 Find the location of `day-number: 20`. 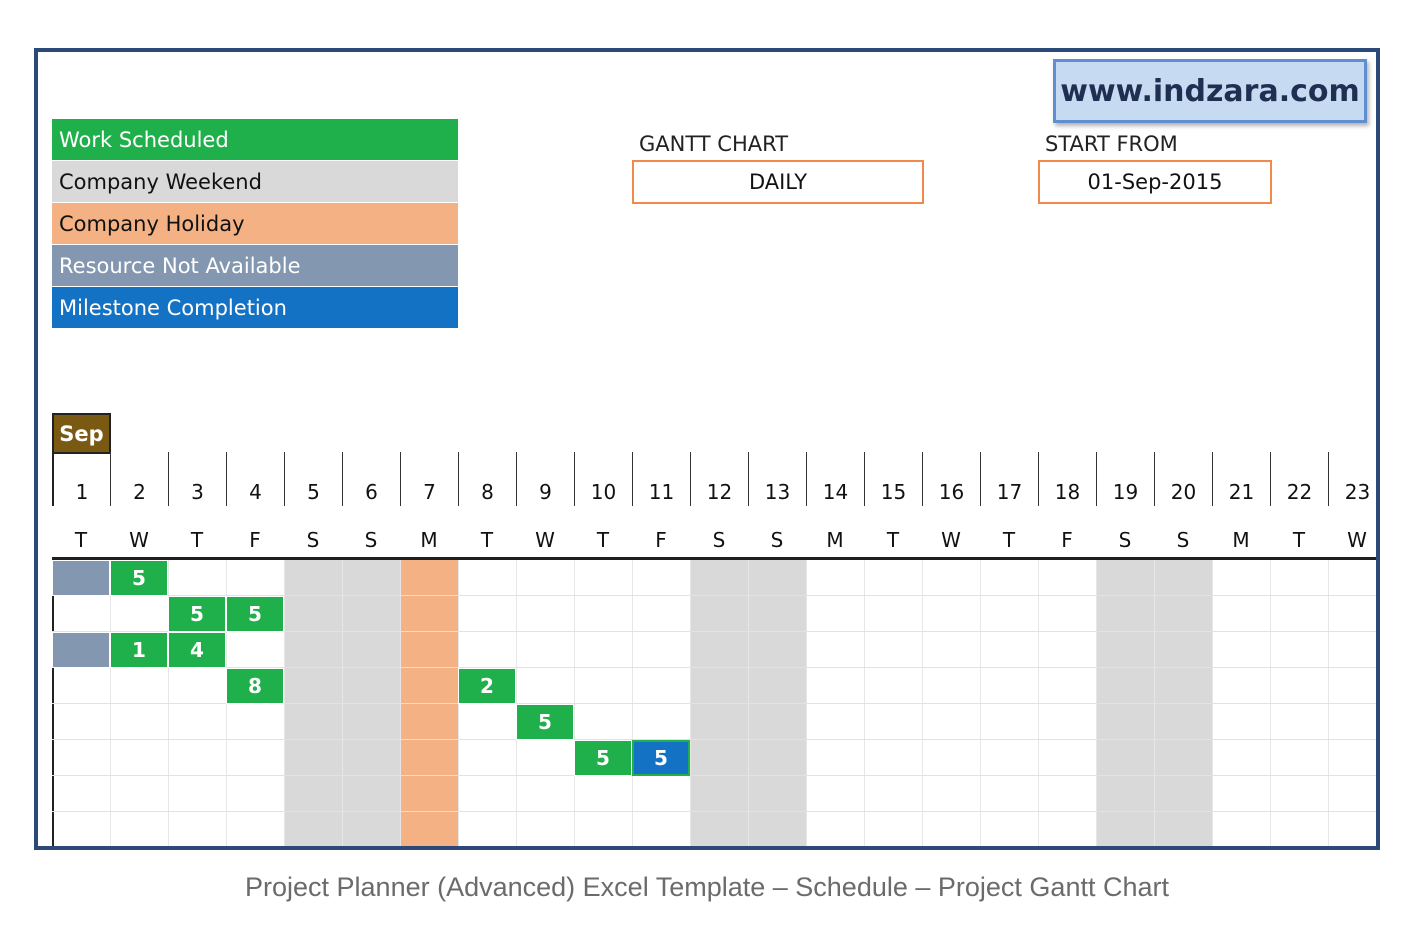

day-number: 20 is located at coordinates (1183, 479).